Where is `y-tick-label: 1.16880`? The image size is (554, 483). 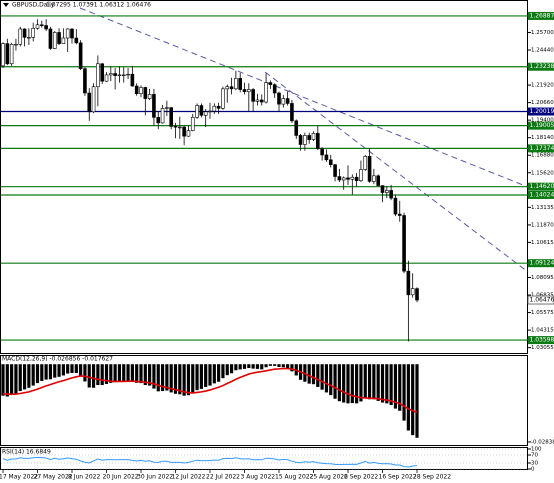
y-tick-label: 1.16880 is located at coordinates (542, 156).